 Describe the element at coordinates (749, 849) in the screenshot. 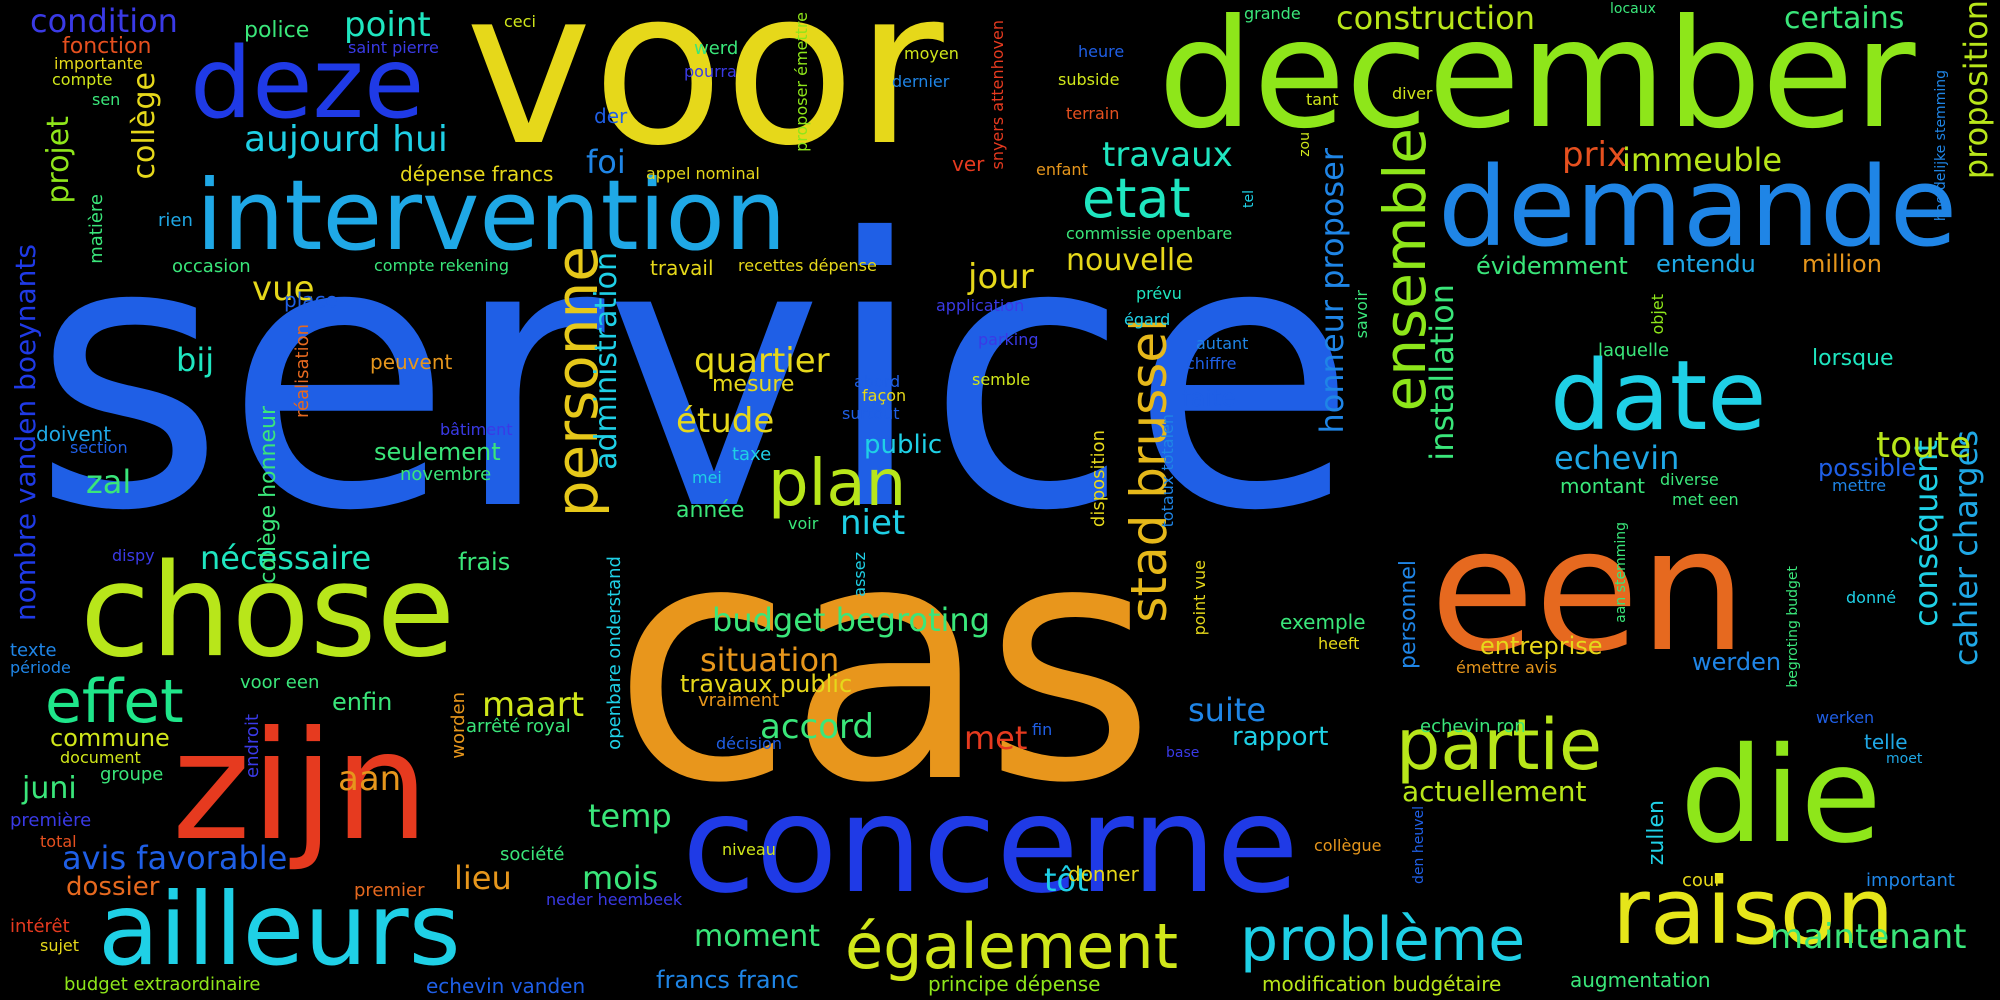

I see `word: niveau` at that location.